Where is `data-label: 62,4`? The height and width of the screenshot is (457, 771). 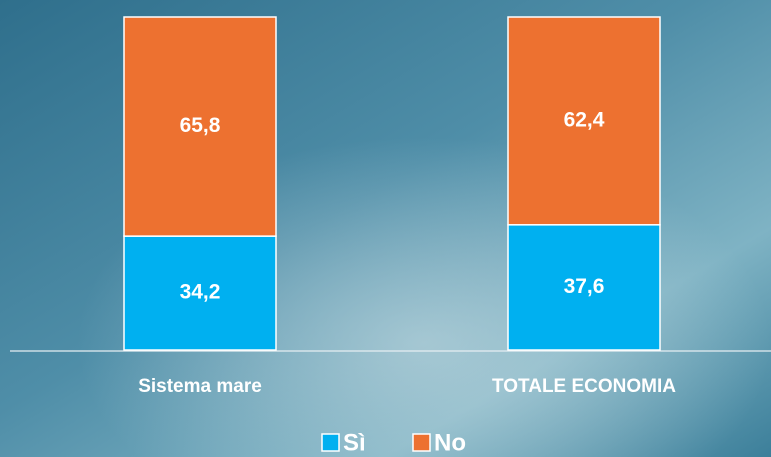 data-label: 62,4 is located at coordinates (584, 119).